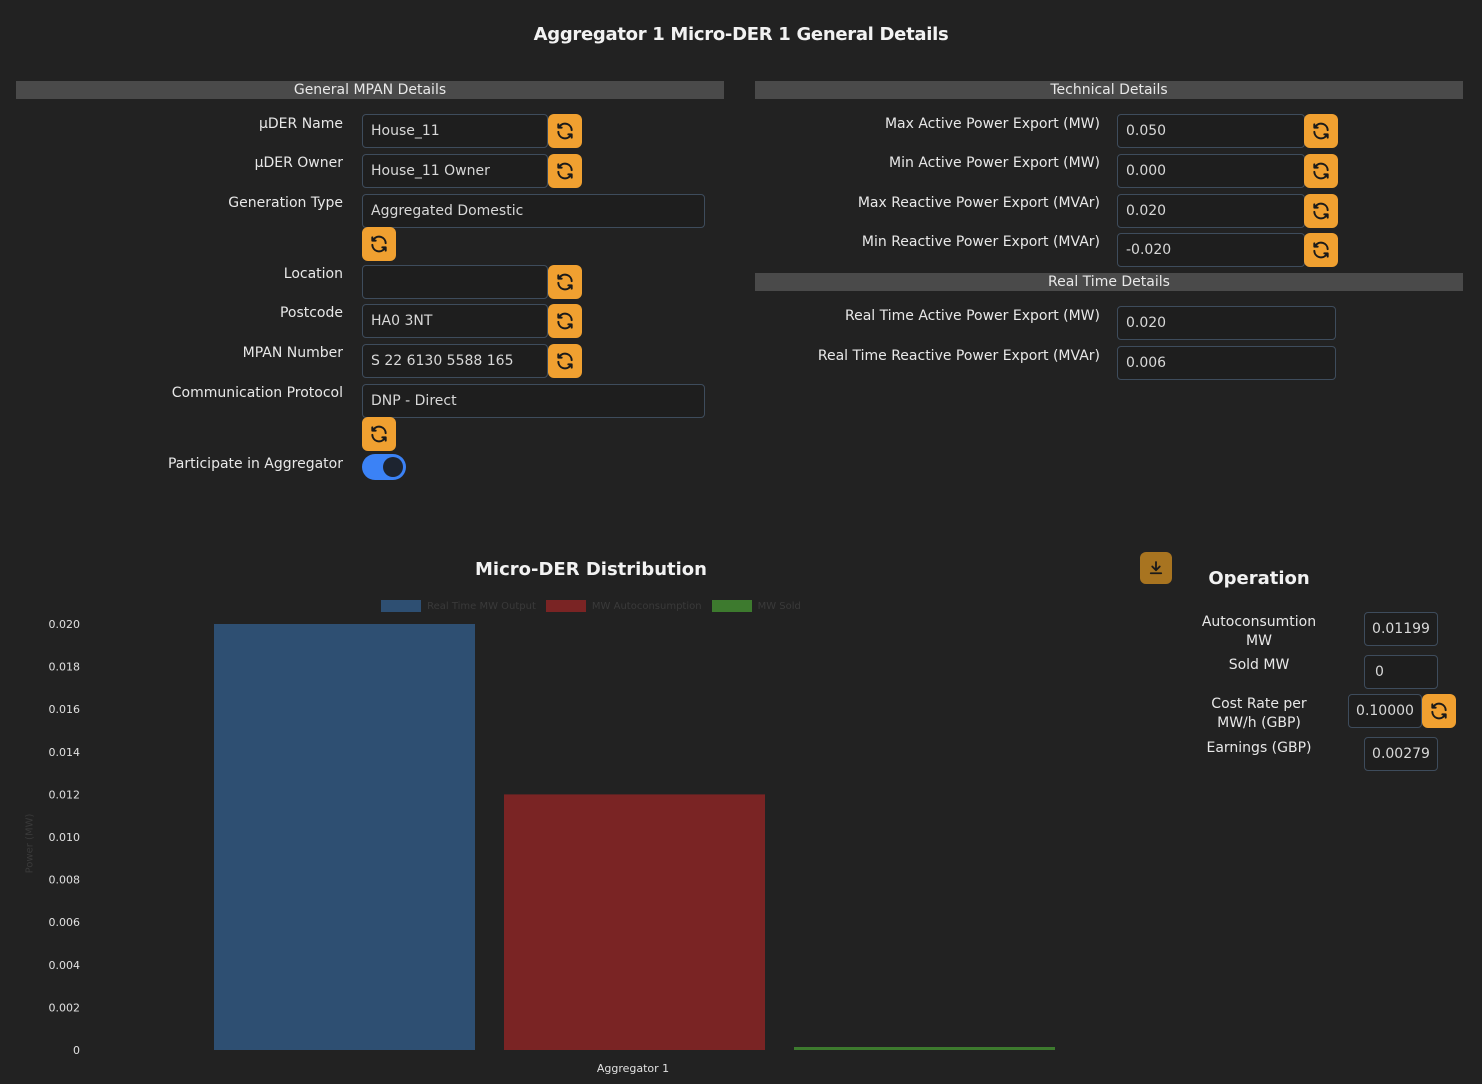 This screenshot has height=1084, width=1482. I want to click on y-tick-label: 0.010, so click(65, 837).